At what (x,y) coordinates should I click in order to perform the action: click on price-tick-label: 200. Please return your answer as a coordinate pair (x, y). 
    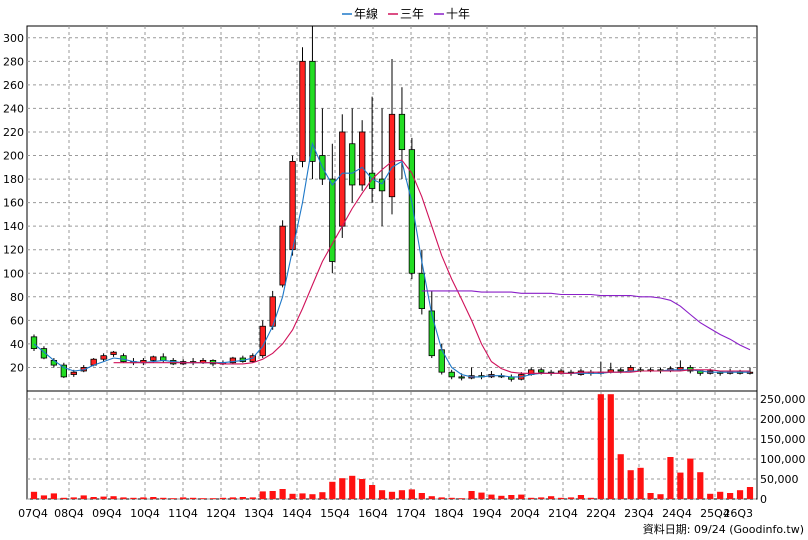
    Looking at the image, I should click on (13, 156).